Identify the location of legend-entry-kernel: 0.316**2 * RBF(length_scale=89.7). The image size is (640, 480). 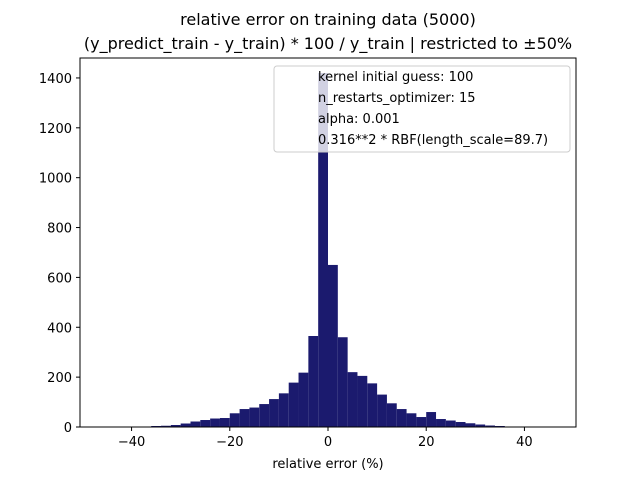
(433, 140).